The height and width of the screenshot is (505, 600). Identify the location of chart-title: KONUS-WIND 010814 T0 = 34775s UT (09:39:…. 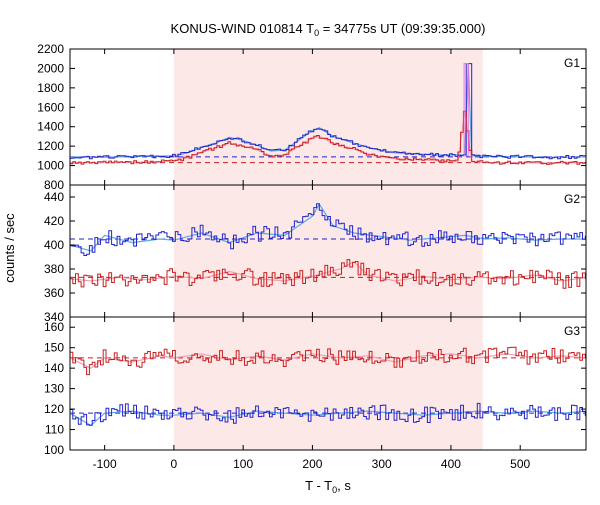
(328, 29).